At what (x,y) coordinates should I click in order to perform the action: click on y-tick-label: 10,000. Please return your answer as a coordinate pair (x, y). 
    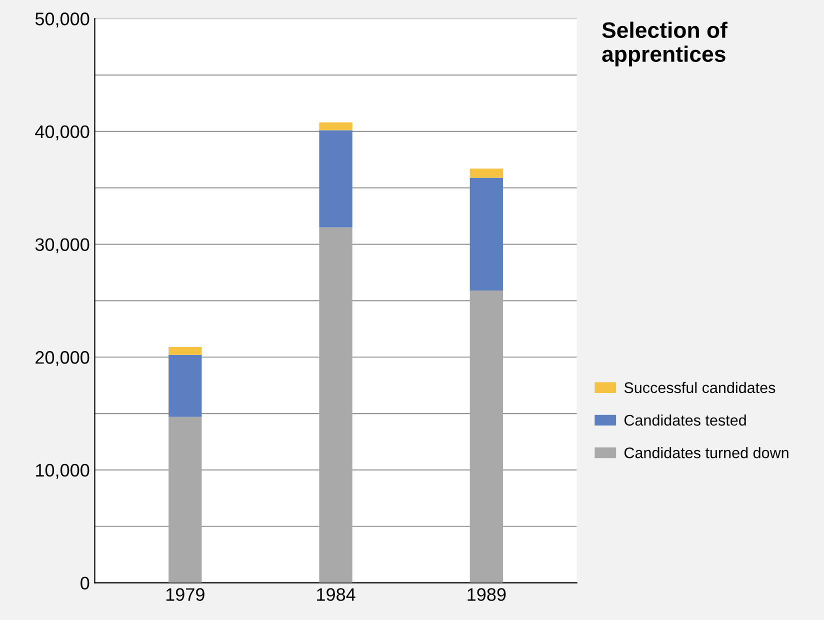
    Looking at the image, I should click on (63, 471).